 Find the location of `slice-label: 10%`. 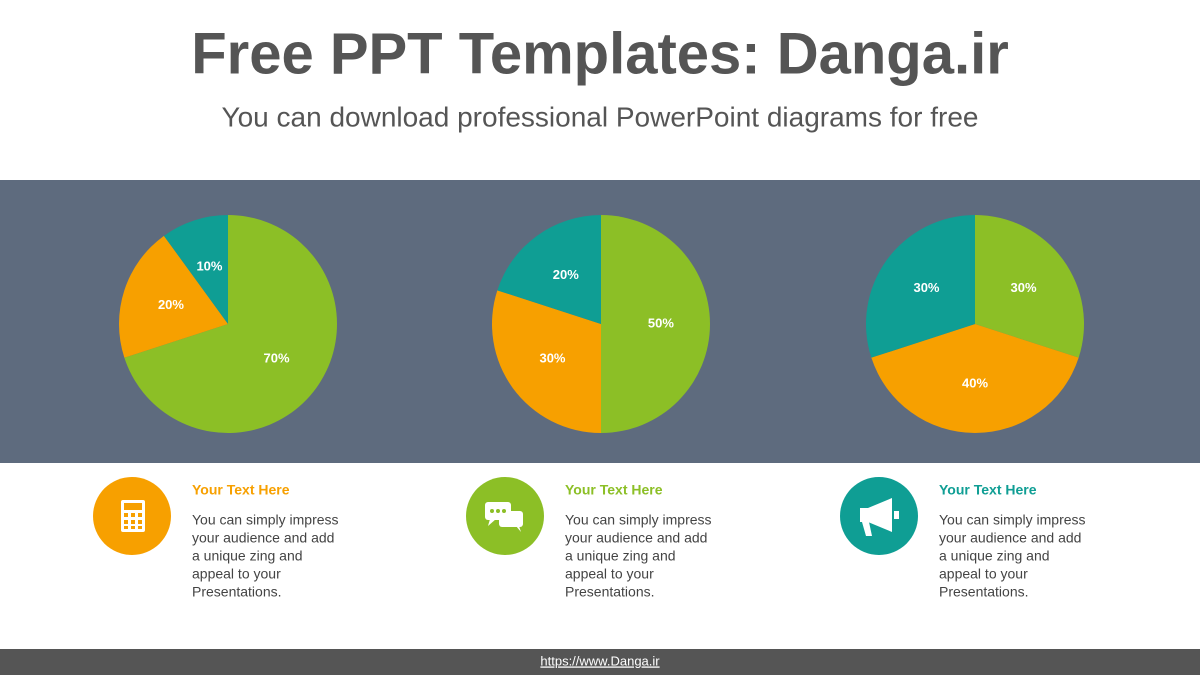

slice-label: 10% is located at coordinates (209, 265).